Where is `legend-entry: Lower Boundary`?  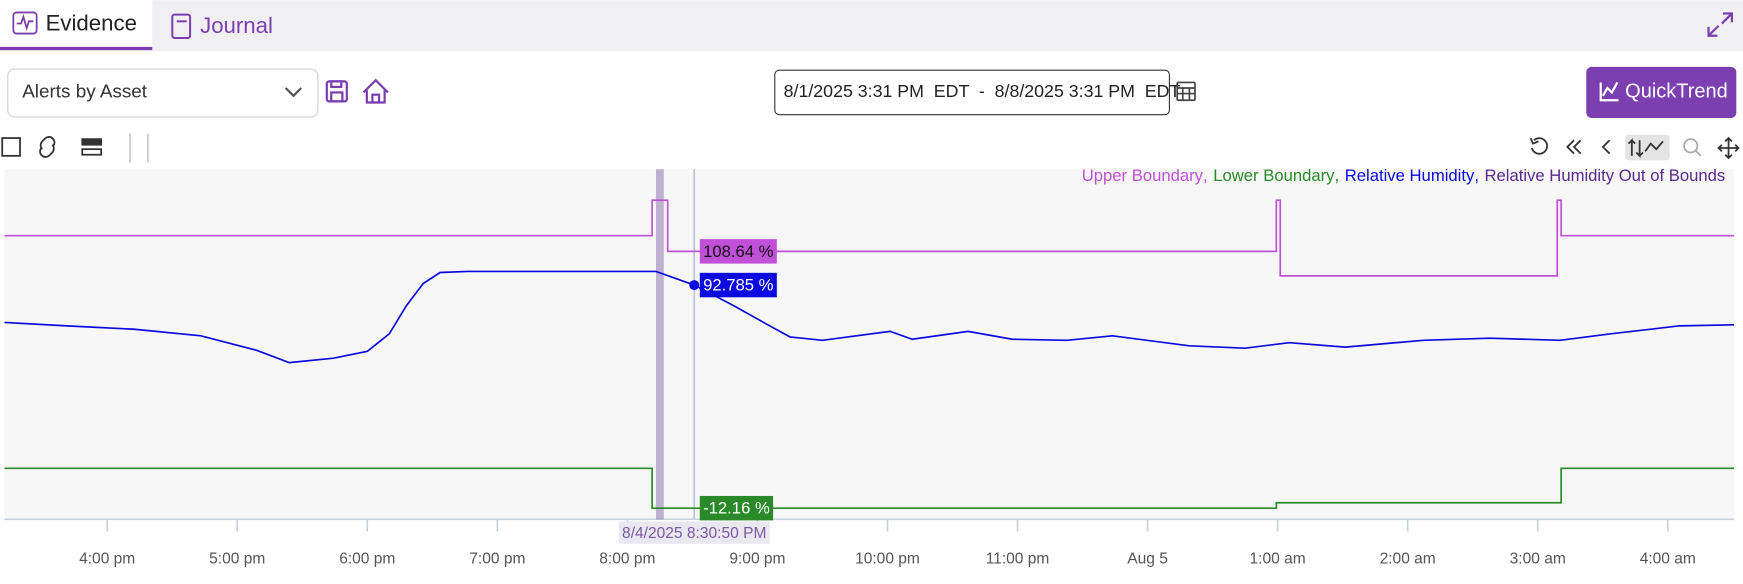
legend-entry: Lower Boundary is located at coordinates (1274, 175).